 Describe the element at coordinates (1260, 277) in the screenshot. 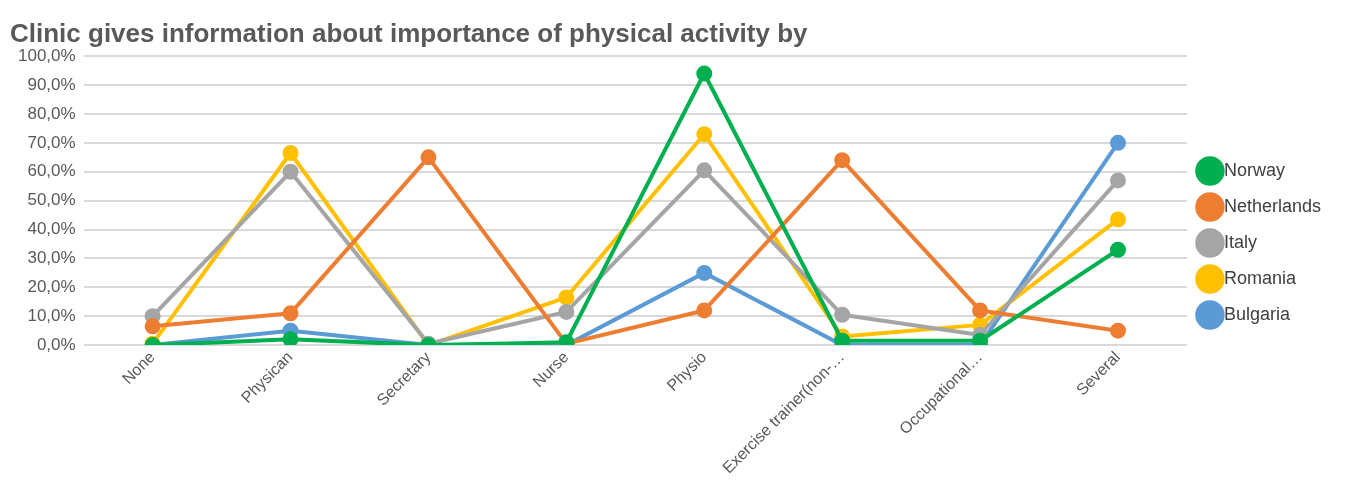

I see `legend-label: Romania` at that location.